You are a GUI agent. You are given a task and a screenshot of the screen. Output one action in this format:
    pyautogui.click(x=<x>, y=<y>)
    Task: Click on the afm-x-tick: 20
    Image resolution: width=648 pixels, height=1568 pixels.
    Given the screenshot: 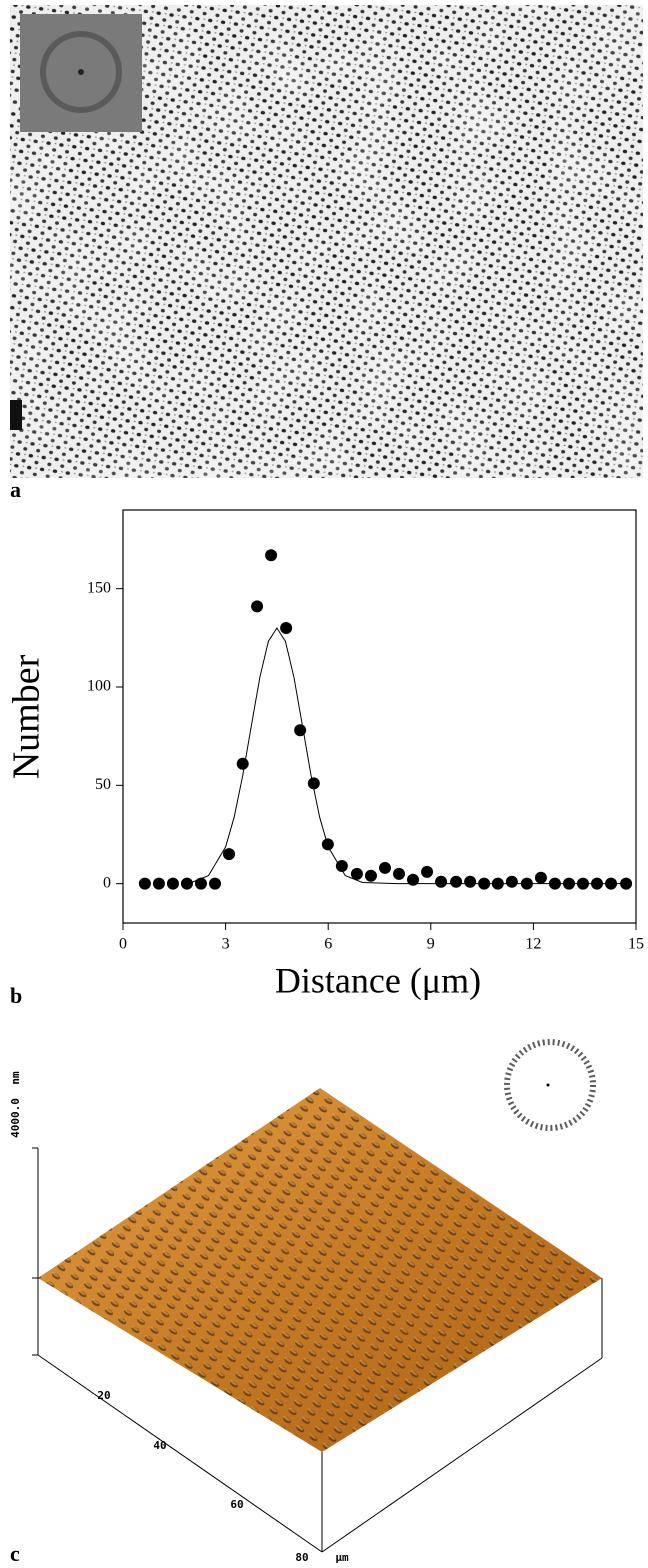 What is the action you would take?
    pyautogui.click(x=103, y=1395)
    